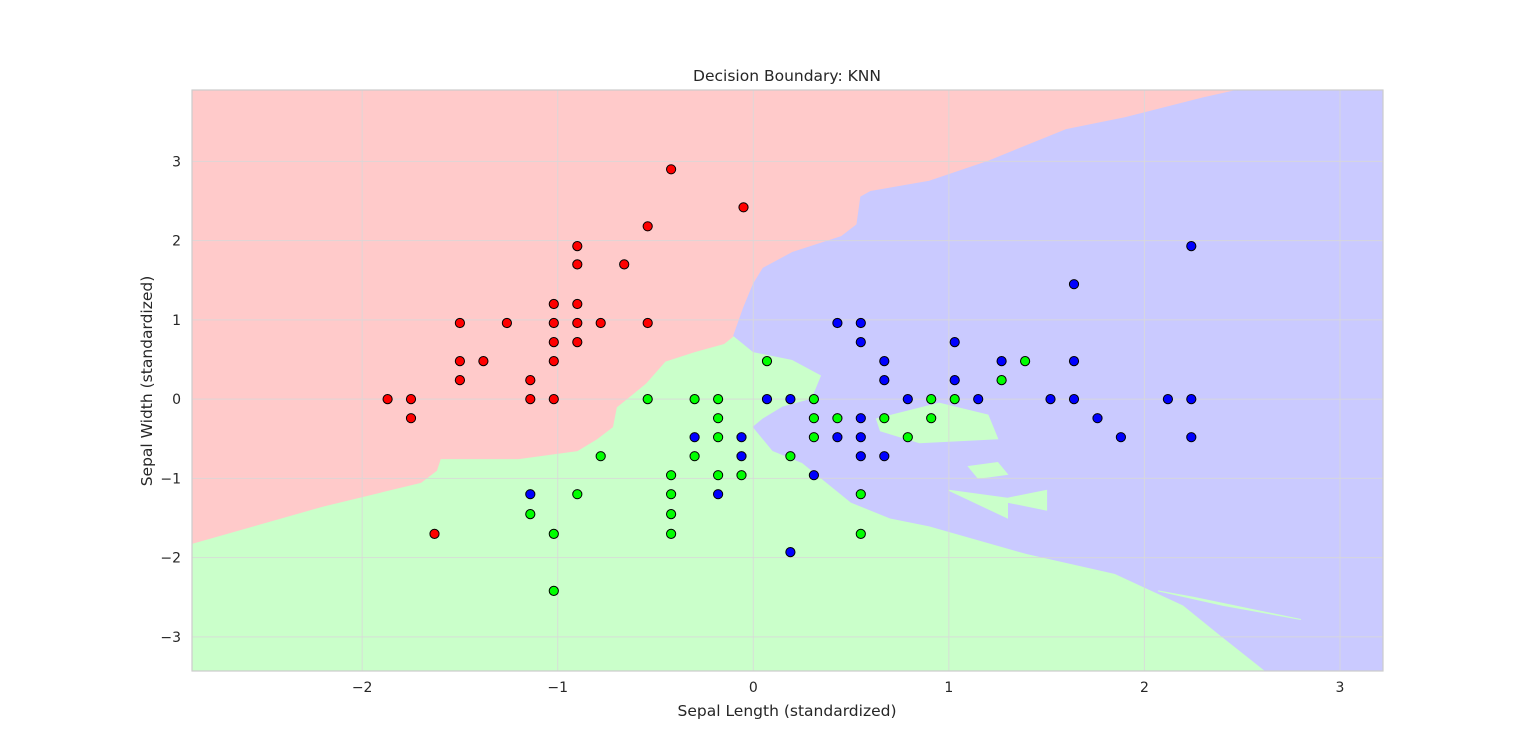 The height and width of the screenshot is (754, 1536). I want to click on x-axis-label: Sepal Length (standardized), so click(787, 711).